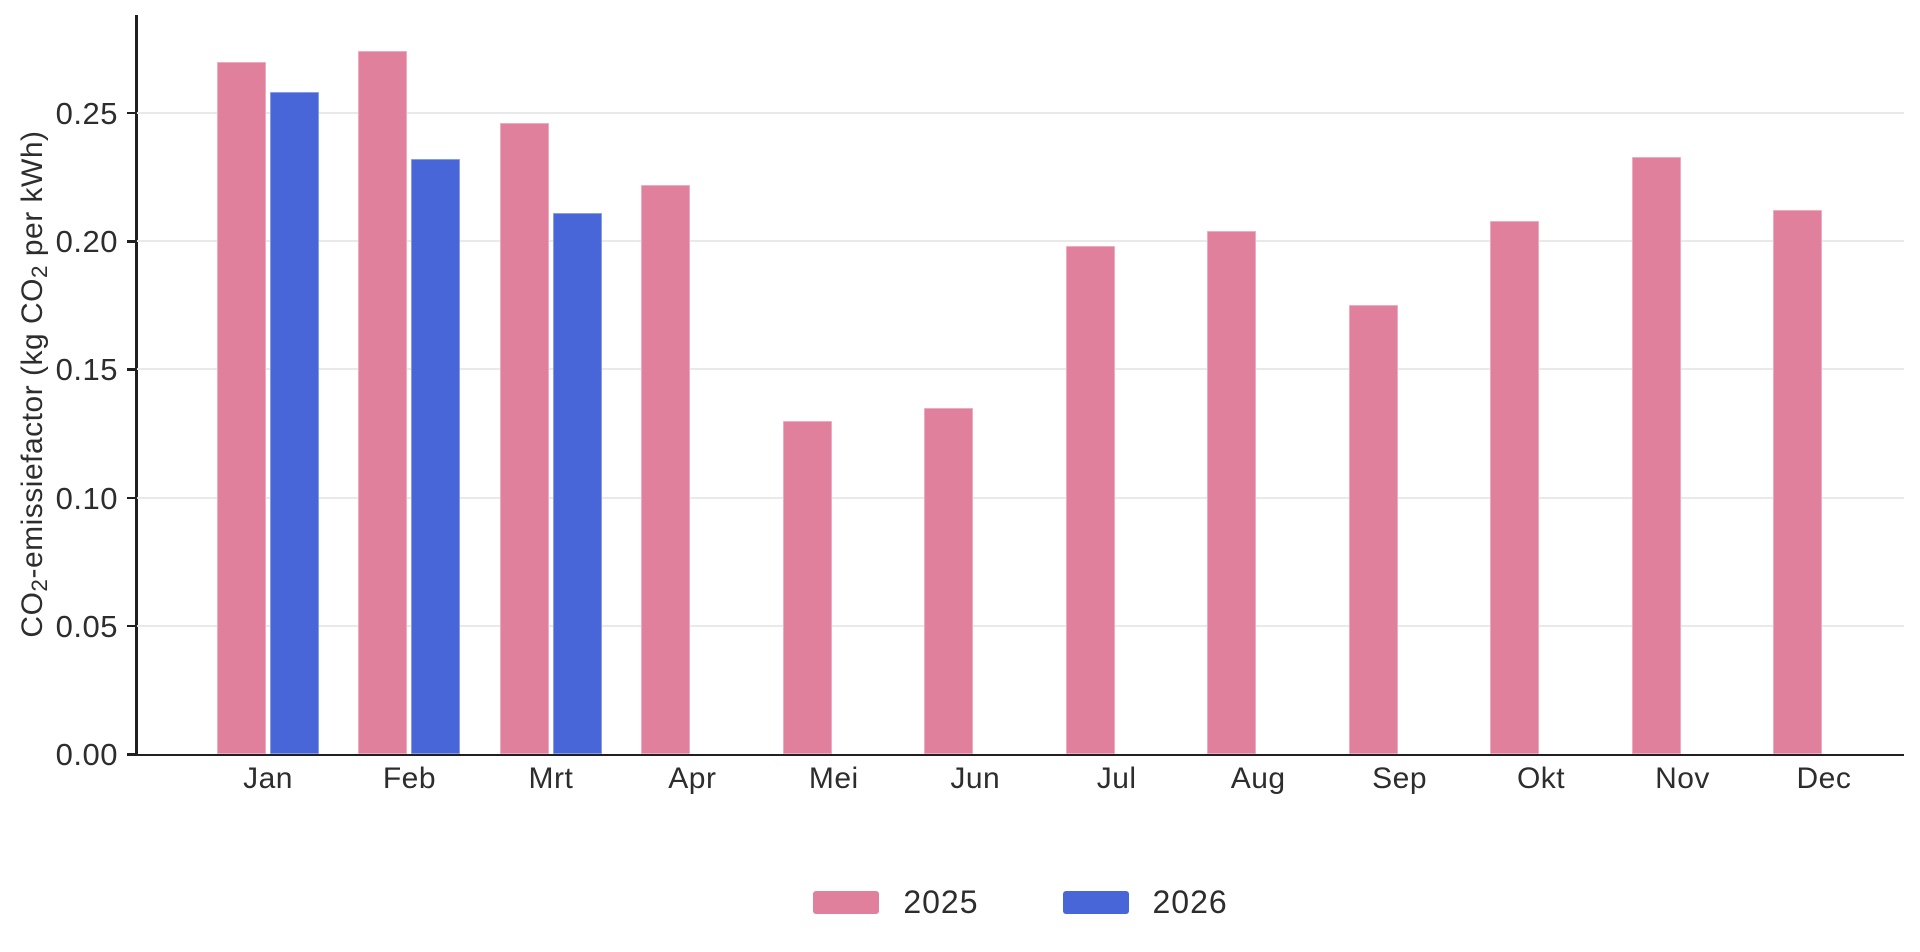 The height and width of the screenshot is (952, 1920). What do you see at coordinates (1020, 241) in the screenshot?
I see `gridline-0.20` at bounding box center [1020, 241].